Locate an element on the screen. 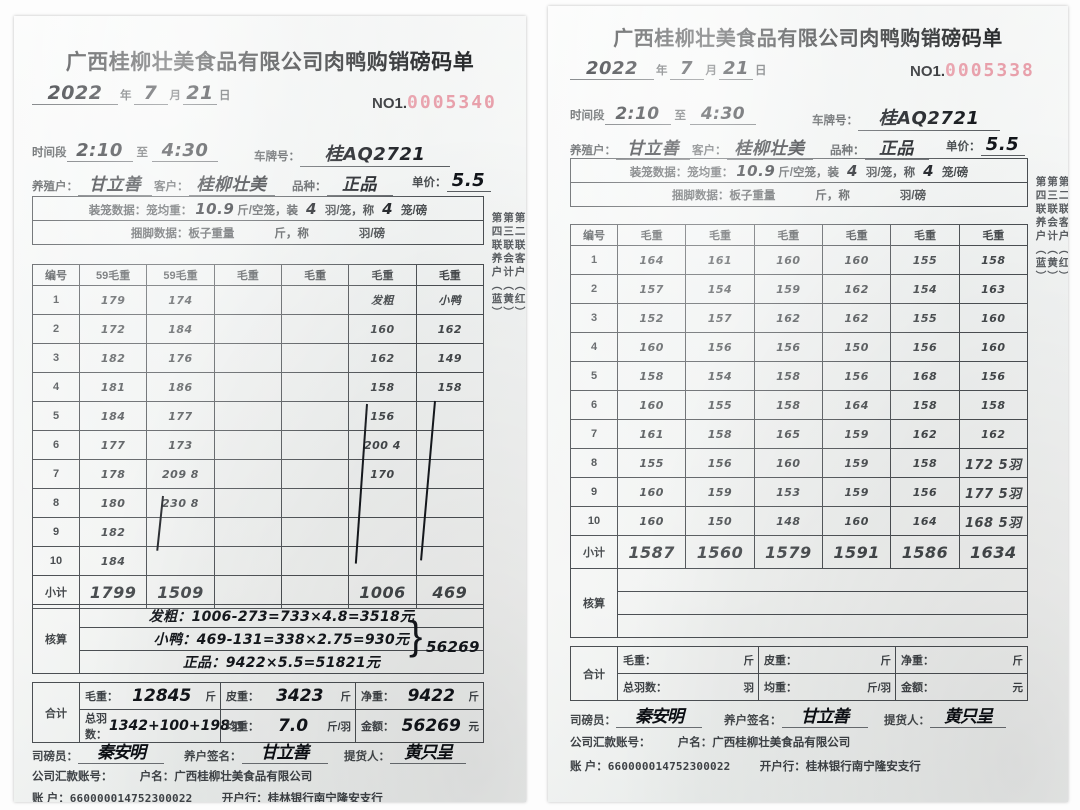 Image resolution: width=1080 pixels, height=810 pixels. subtotal-c3: 1579 is located at coordinates (788, 552).